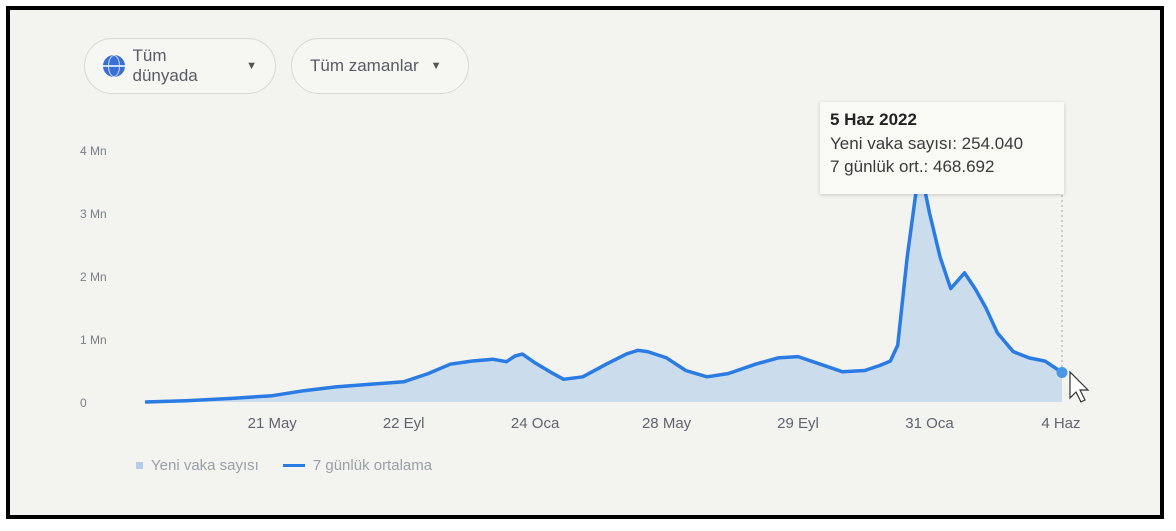 Image resolution: width=1176 pixels, height=531 pixels. What do you see at coordinates (205, 465) in the screenshot?
I see `legend-bars-label: Yeni vaka sayısı` at bounding box center [205, 465].